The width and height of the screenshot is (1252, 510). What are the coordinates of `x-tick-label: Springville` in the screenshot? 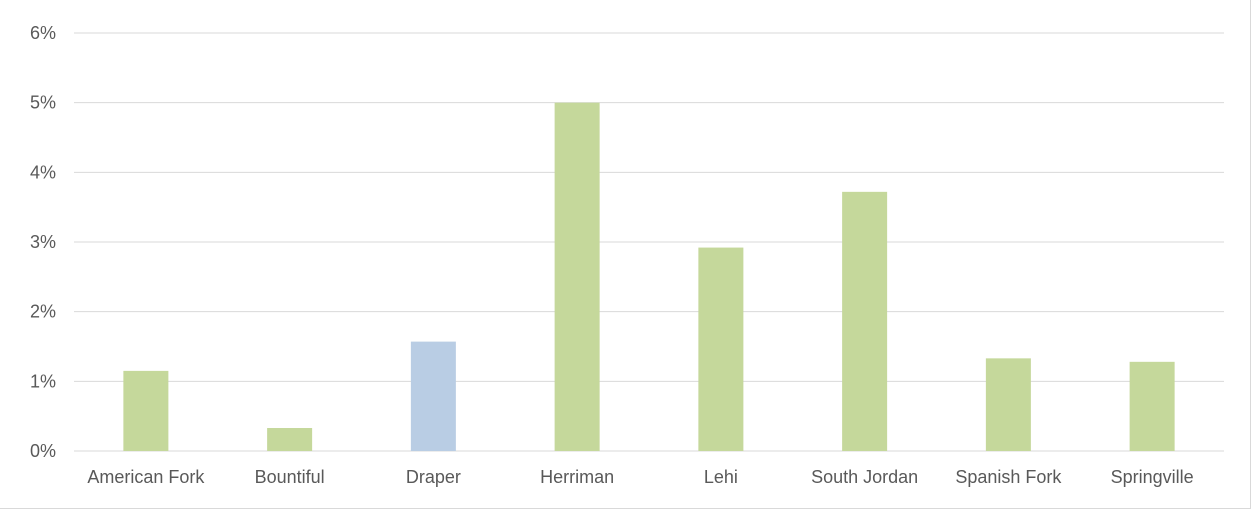 It's located at (1152, 477).